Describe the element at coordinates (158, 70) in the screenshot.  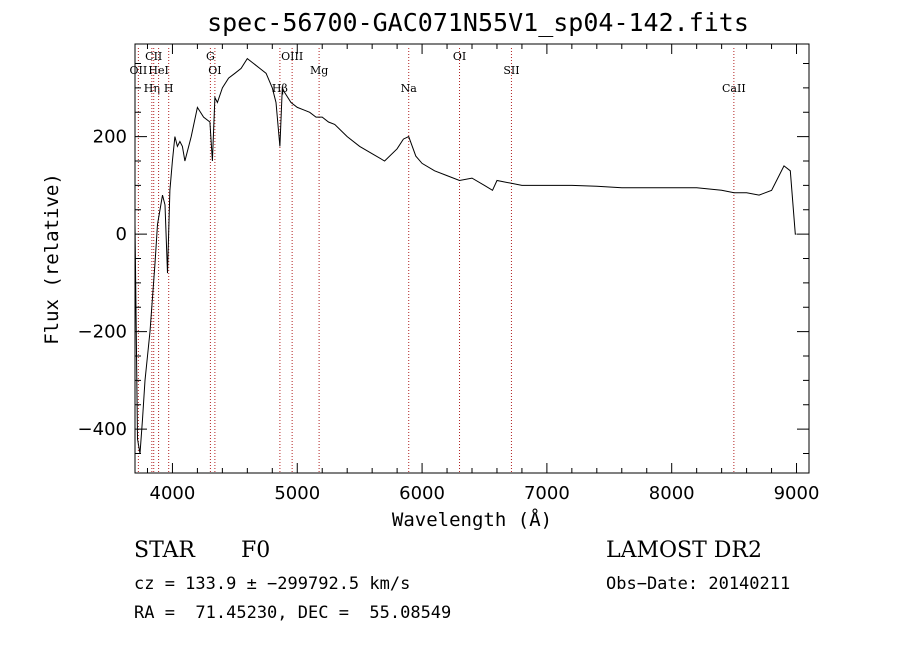
I see `line-marker-label: HeI` at that location.